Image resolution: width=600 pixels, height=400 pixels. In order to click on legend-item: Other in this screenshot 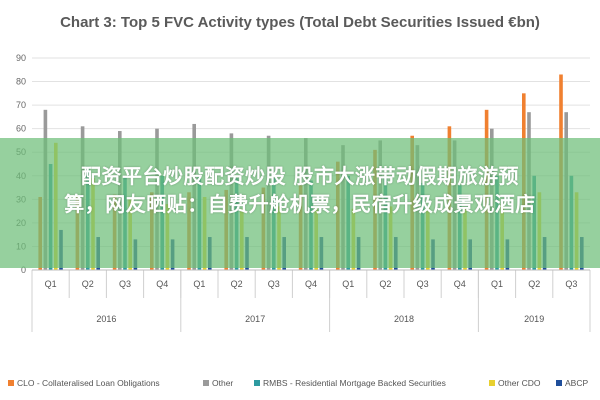, I will do `click(218, 382)`.